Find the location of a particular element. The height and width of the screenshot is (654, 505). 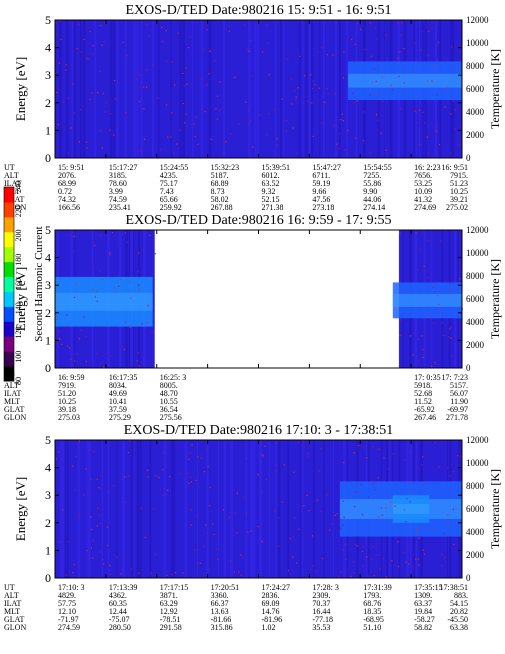

ephemeris-value: 53.25 is located at coordinates (423, 183).